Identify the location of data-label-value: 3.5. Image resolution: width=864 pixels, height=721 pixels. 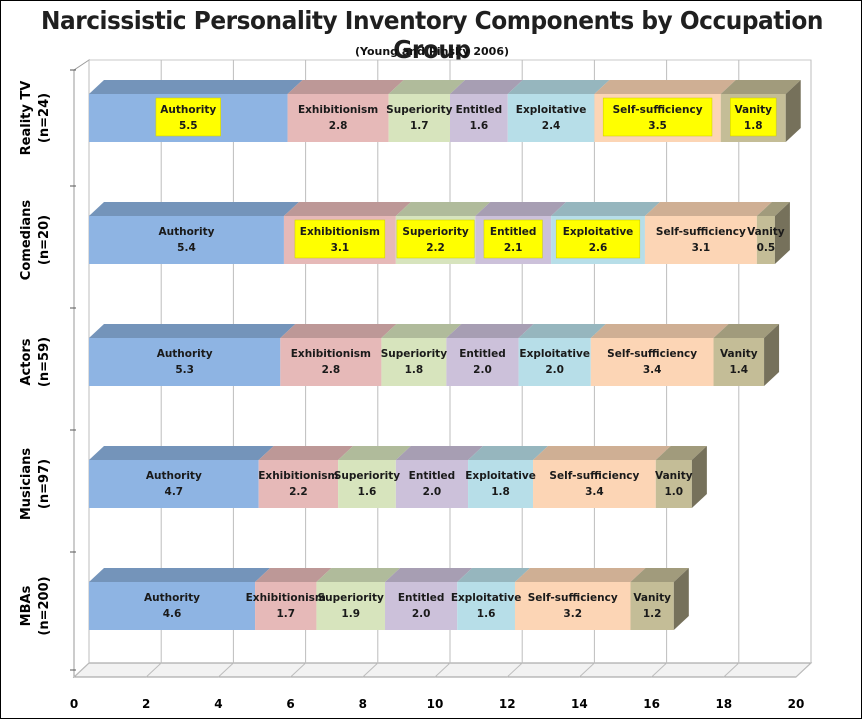
(657, 126).